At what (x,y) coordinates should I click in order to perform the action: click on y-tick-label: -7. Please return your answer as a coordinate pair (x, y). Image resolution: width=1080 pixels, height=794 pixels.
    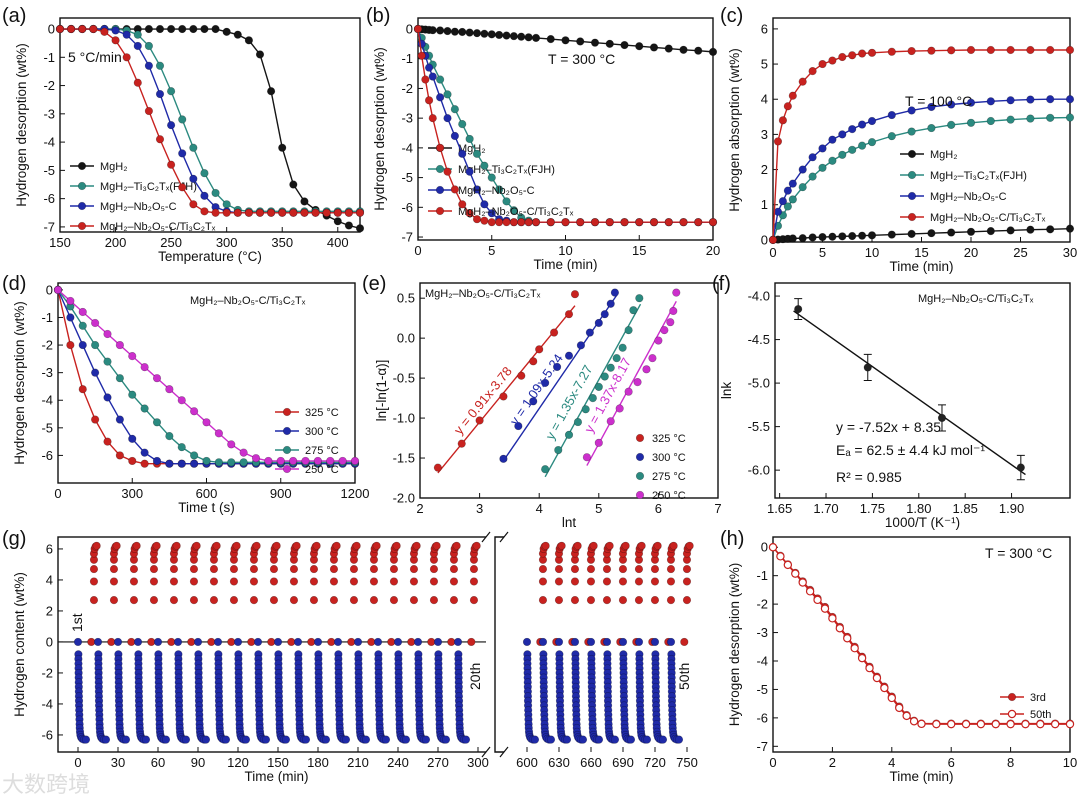
    Looking at the image, I should click on (49, 226).